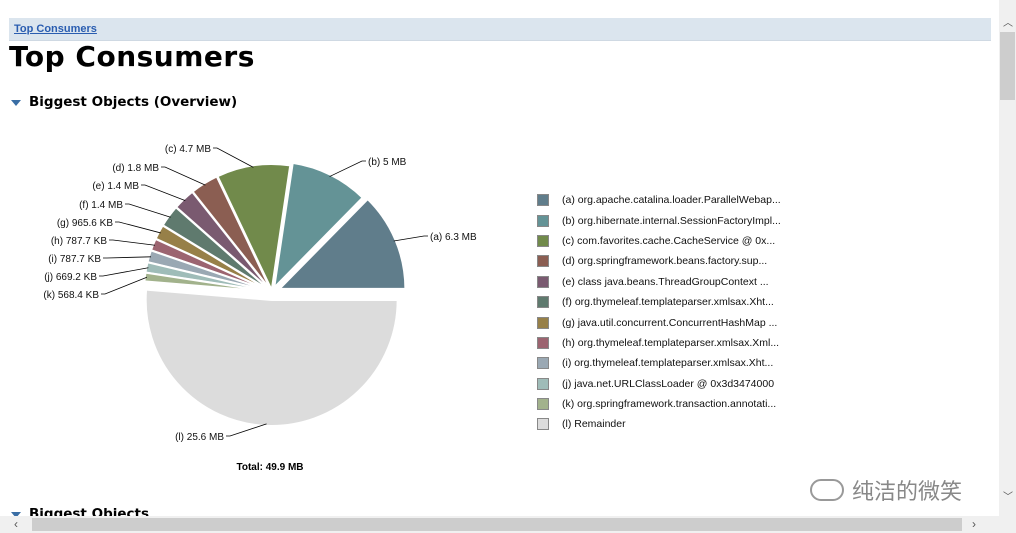  What do you see at coordinates (1008, 497) in the screenshot?
I see `scroll-down-icon: ﹀` at bounding box center [1008, 497].